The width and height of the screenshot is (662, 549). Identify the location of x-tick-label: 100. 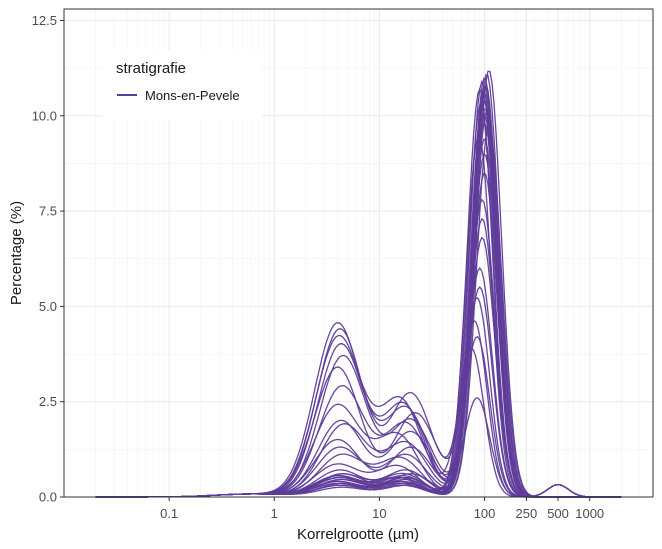
(485, 513).